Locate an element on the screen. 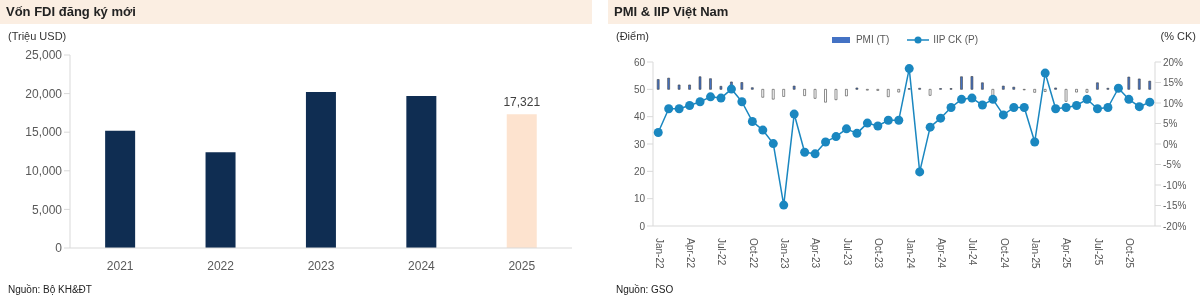  x-tick-label: Apr-23 is located at coordinates (816, 253).